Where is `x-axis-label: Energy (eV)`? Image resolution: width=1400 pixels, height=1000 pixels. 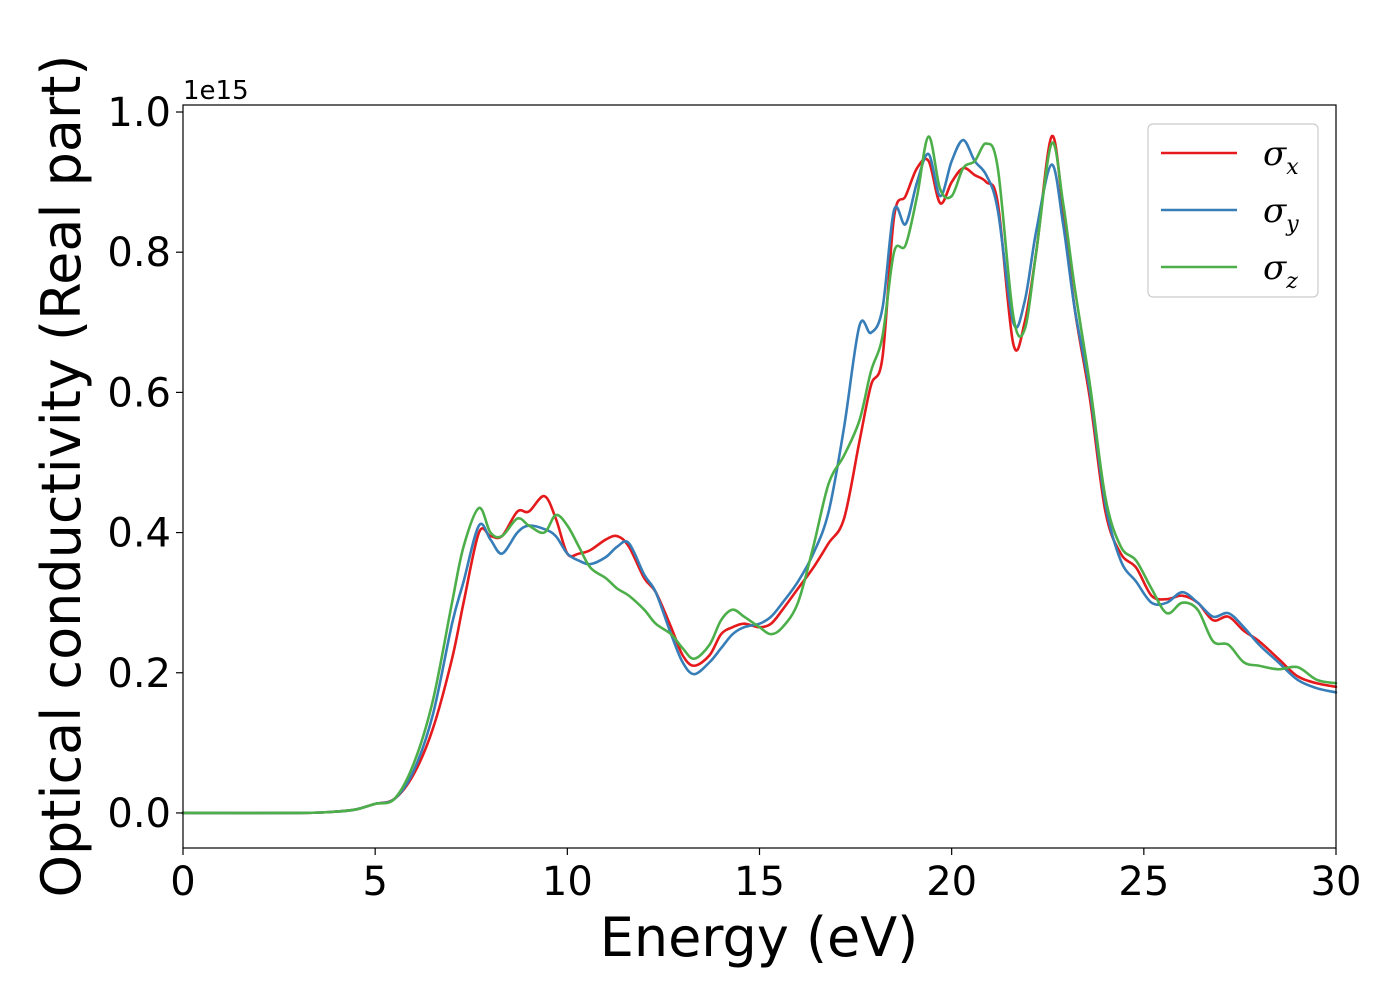 x-axis-label: Energy (eV) is located at coordinates (759, 937).